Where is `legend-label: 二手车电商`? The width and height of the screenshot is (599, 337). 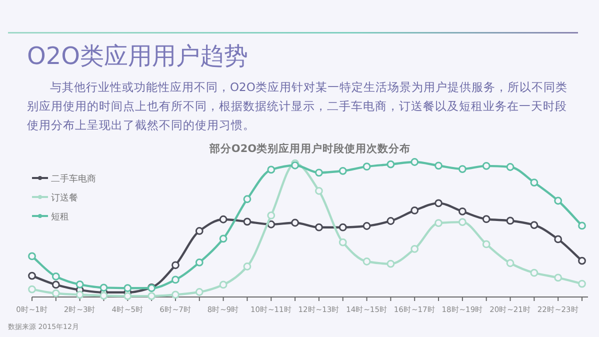 legend-label: 二手车电商 is located at coordinates (73, 179).